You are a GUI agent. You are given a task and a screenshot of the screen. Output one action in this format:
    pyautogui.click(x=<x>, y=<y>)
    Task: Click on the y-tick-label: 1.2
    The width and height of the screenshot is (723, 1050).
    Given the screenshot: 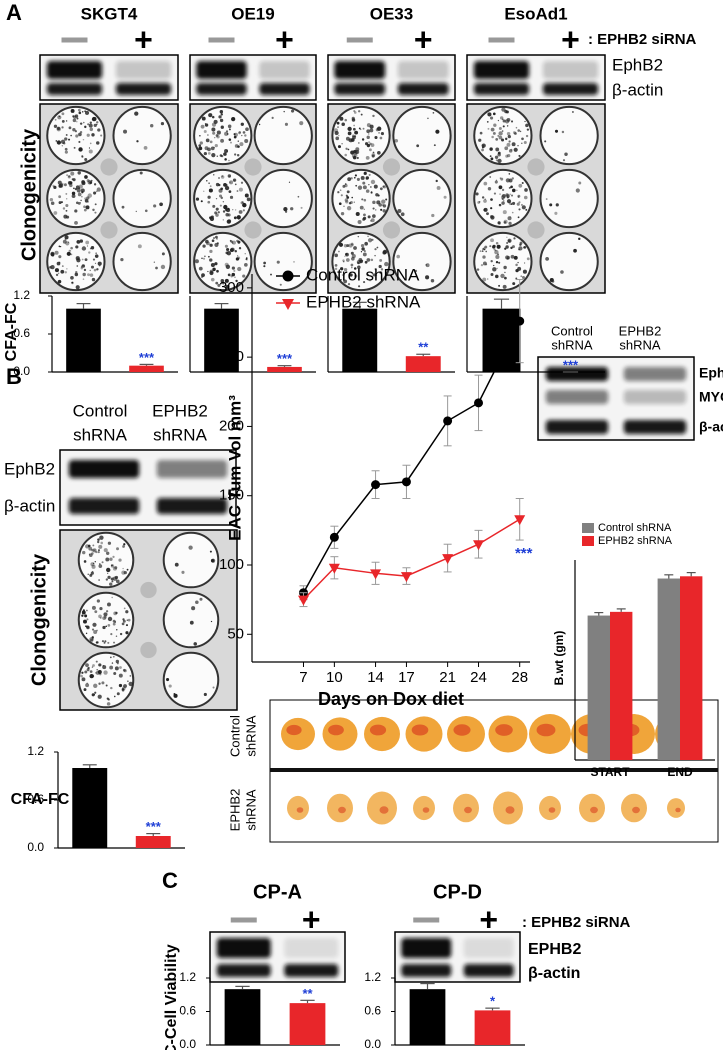 What is the action you would take?
    pyautogui.click(x=372, y=977)
    